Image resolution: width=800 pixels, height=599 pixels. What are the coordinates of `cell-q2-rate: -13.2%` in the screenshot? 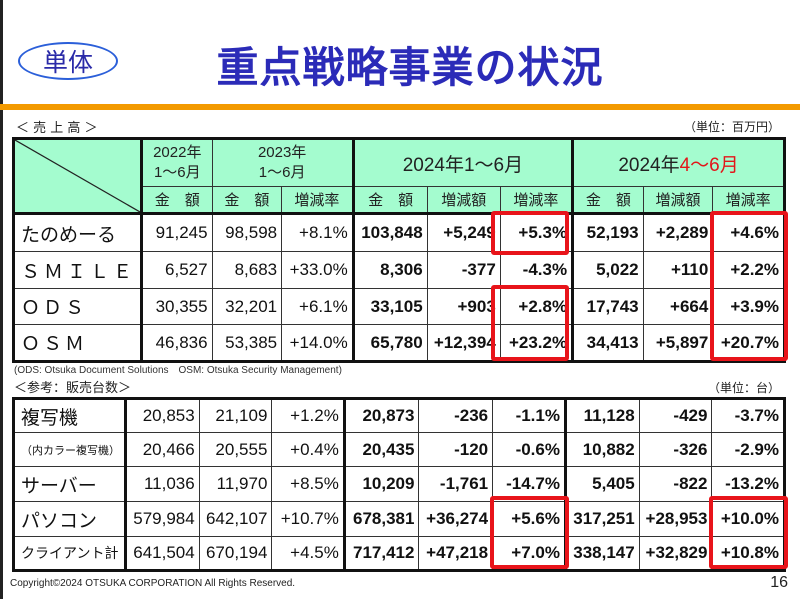 It's located at (748, 484).